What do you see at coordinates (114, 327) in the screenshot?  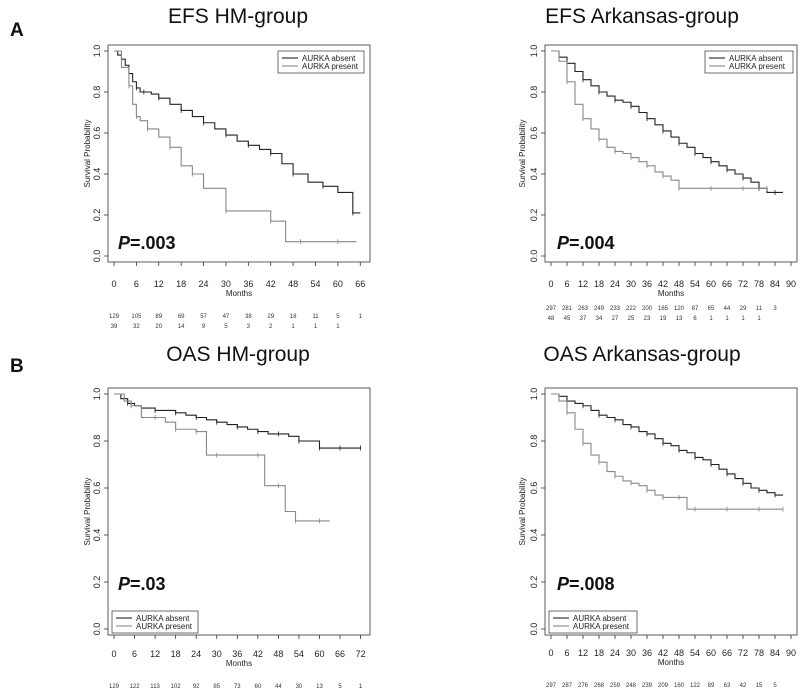 I see `risk-count: 39` at bounding box center [114, 327].